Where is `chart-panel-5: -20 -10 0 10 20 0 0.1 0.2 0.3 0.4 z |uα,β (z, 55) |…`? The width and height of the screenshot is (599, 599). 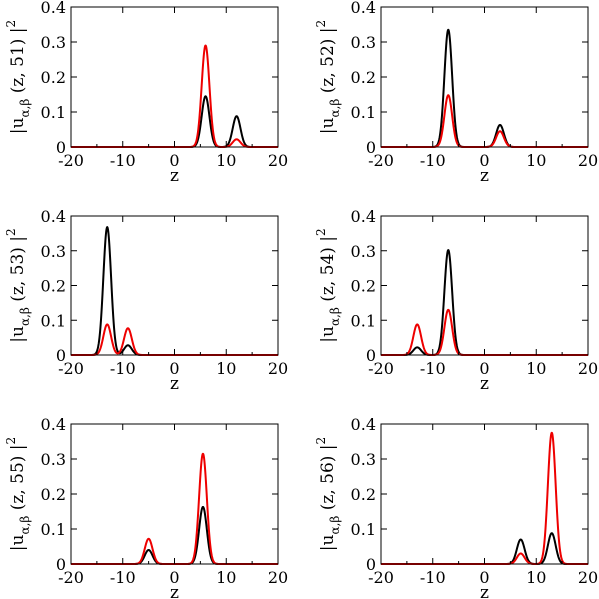
chart-panel-5: -20 -10 0 10 20 0 0.1 0.2 0.3 0.4 z |uα,β (z, 55) |… is located at coordinates (146, 507).